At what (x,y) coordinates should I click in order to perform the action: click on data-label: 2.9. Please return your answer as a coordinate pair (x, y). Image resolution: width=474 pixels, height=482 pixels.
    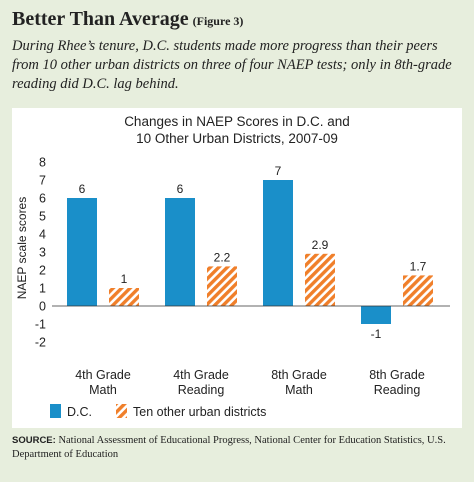
    Looking at the image, I should click on (320, 245).